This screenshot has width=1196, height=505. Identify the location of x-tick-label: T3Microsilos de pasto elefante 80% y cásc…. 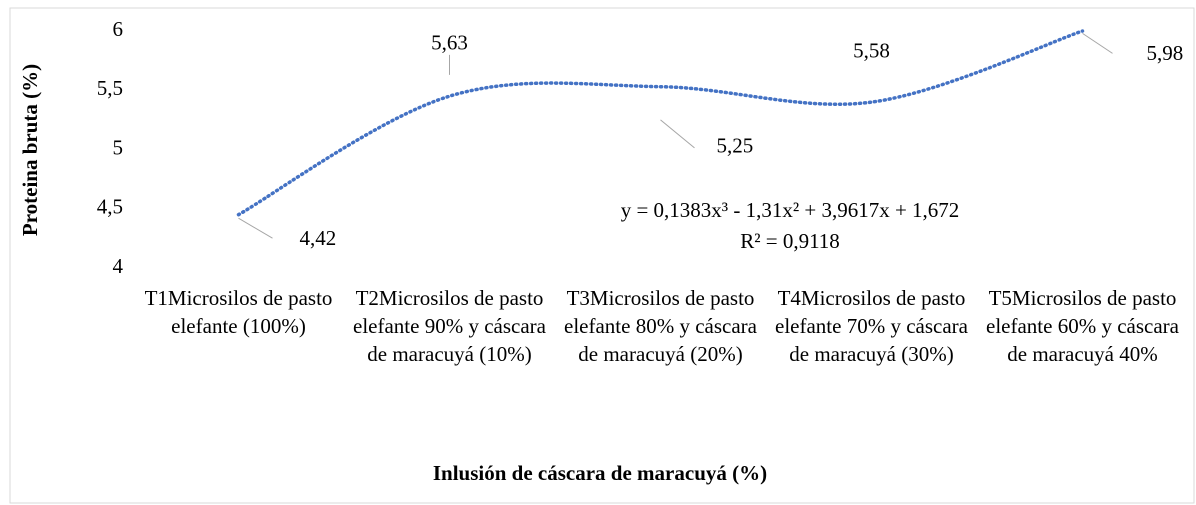
(661, 326).